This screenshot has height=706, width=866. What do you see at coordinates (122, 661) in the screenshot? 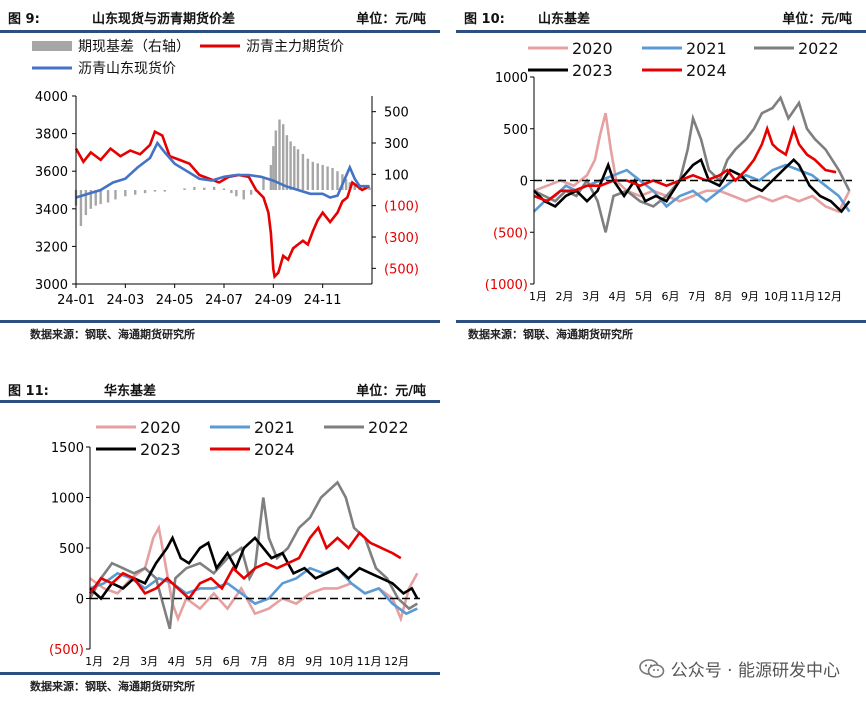
I see `x-tick-label: 2月` at bounding box center [122, 661].